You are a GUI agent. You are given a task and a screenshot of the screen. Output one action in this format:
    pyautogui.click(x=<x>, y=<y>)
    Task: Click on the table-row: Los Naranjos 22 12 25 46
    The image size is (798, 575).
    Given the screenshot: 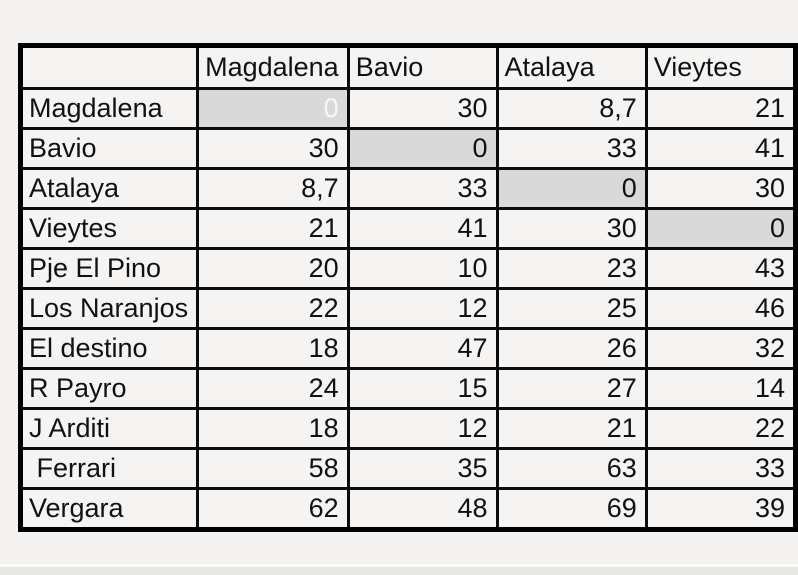 What is the action you would take?
    pyautogui.click(x=408, y=308)
    